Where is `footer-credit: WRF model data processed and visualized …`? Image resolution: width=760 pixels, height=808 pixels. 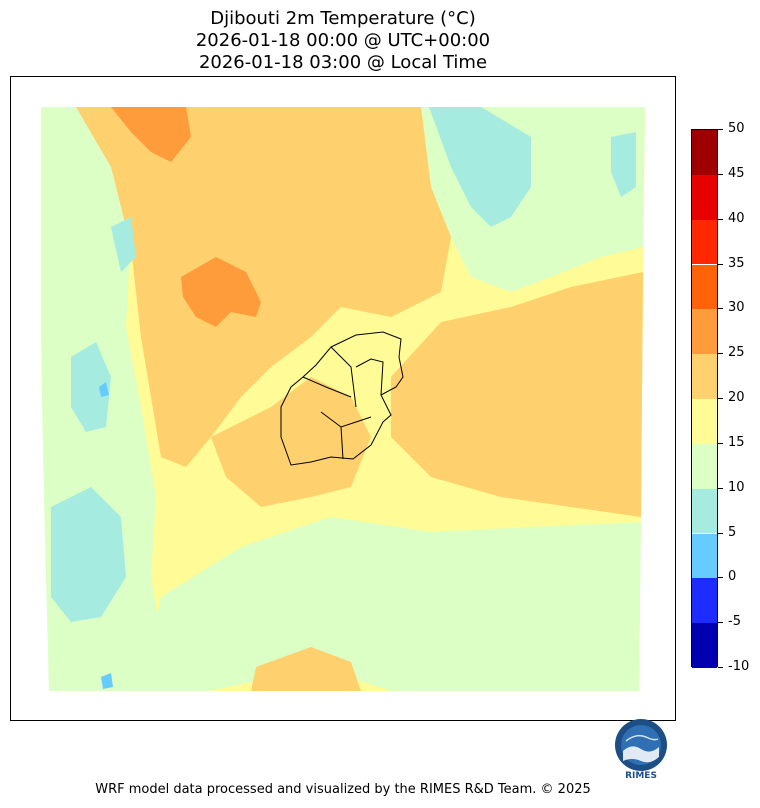 footer-credit: WRF model data processed and visualized … is located at coordinates (343, 789).